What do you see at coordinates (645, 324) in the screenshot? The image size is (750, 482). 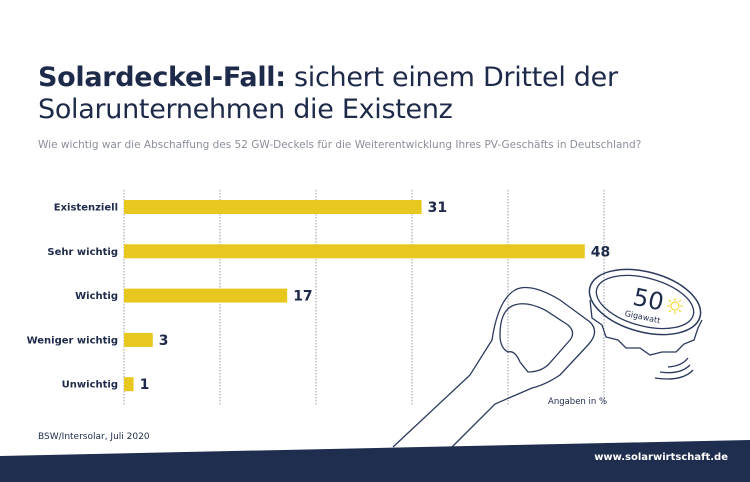 I see `bottle-cap-icon` at bounding box center [645, 324].